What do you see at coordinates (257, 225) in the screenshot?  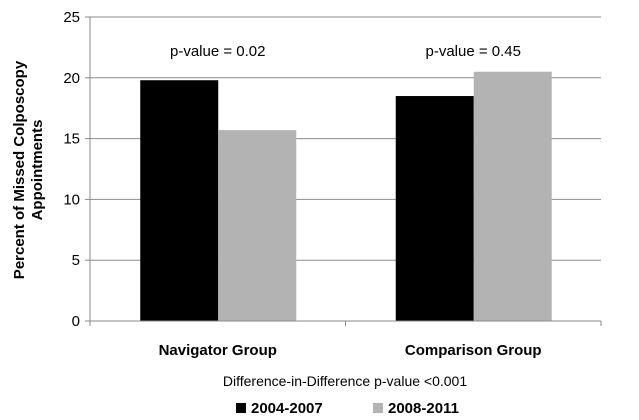 I see `bar-navigator-2008-2011` at bounding box center [257, 225].